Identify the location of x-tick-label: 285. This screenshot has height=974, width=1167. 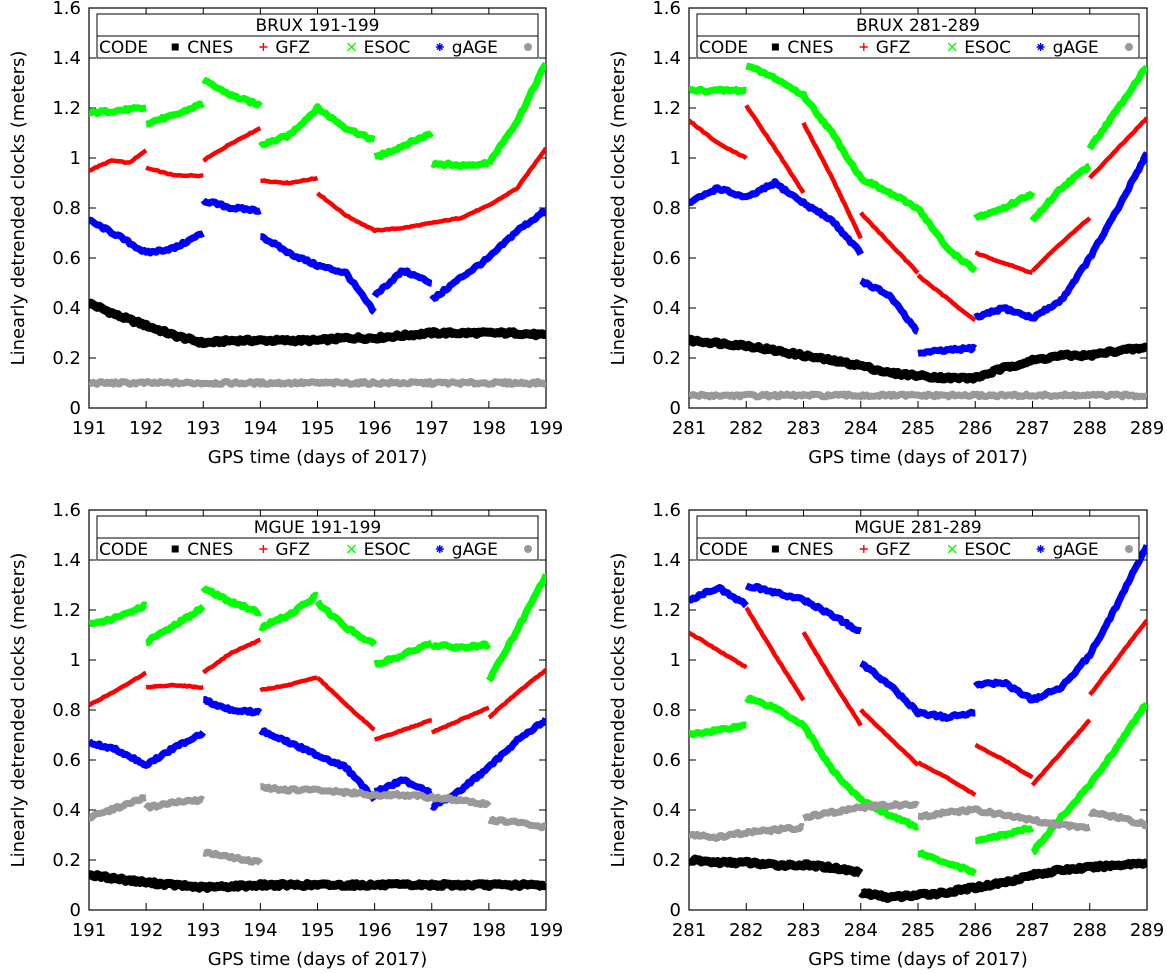
(918, 930).